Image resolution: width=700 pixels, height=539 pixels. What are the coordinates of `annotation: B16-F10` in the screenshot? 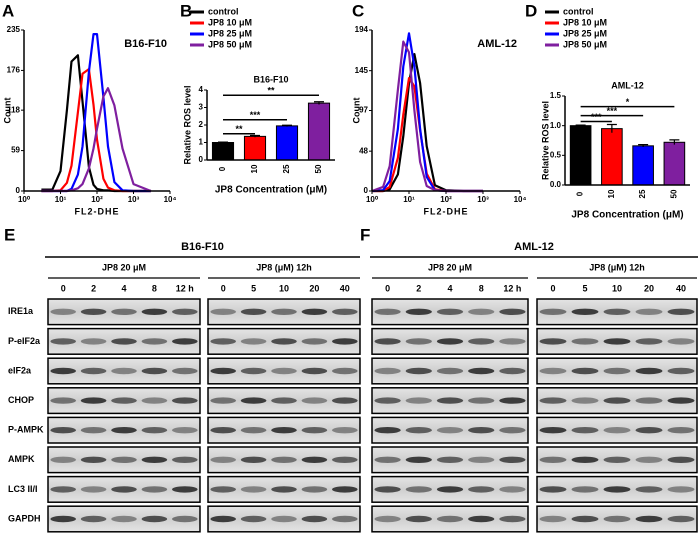 It's located at (145, 44).